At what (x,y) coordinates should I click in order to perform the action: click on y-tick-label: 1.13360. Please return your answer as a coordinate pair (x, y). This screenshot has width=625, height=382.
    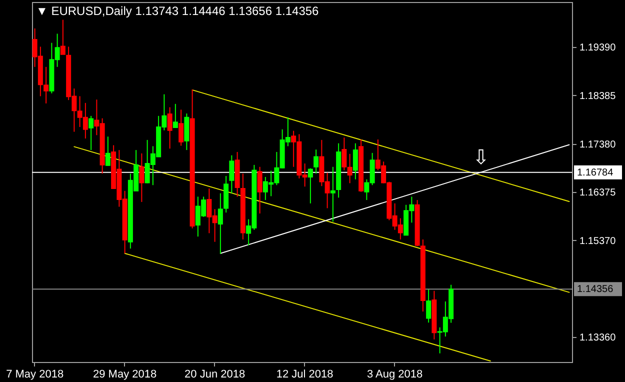
    Looking at the image, I should click on (598, 338).